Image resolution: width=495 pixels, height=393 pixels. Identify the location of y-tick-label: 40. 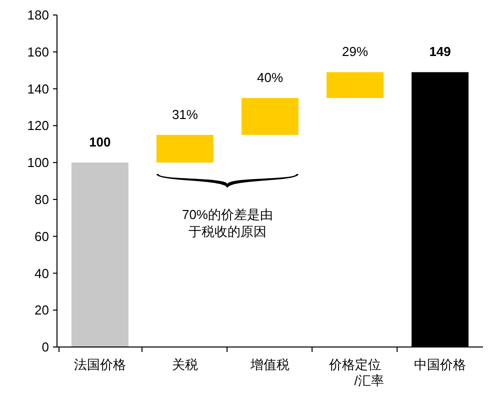
(41, 273).